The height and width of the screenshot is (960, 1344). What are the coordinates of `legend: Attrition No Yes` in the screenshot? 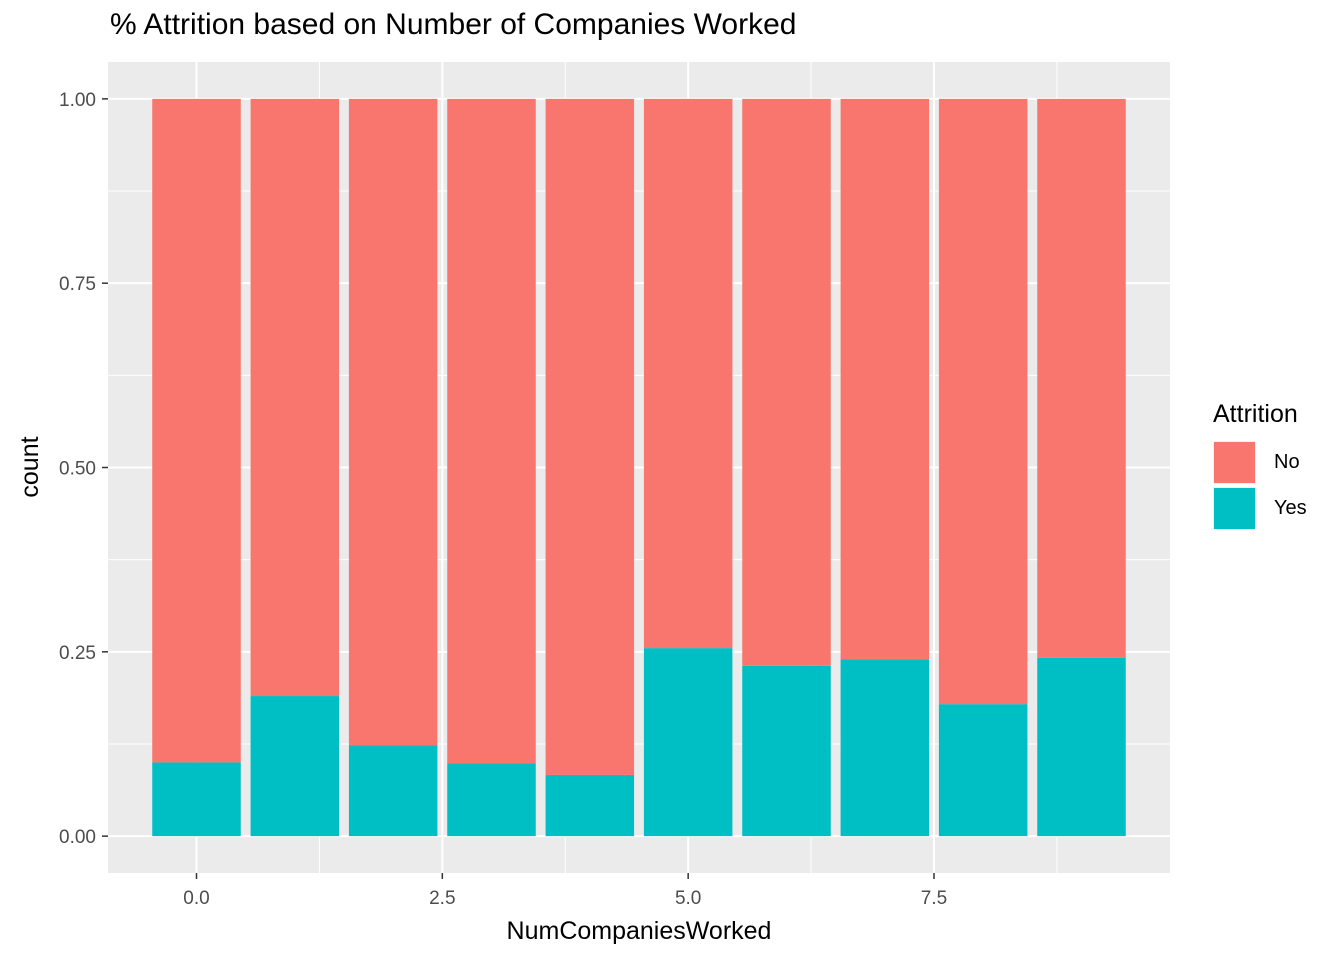 It's located at (1260, 465).